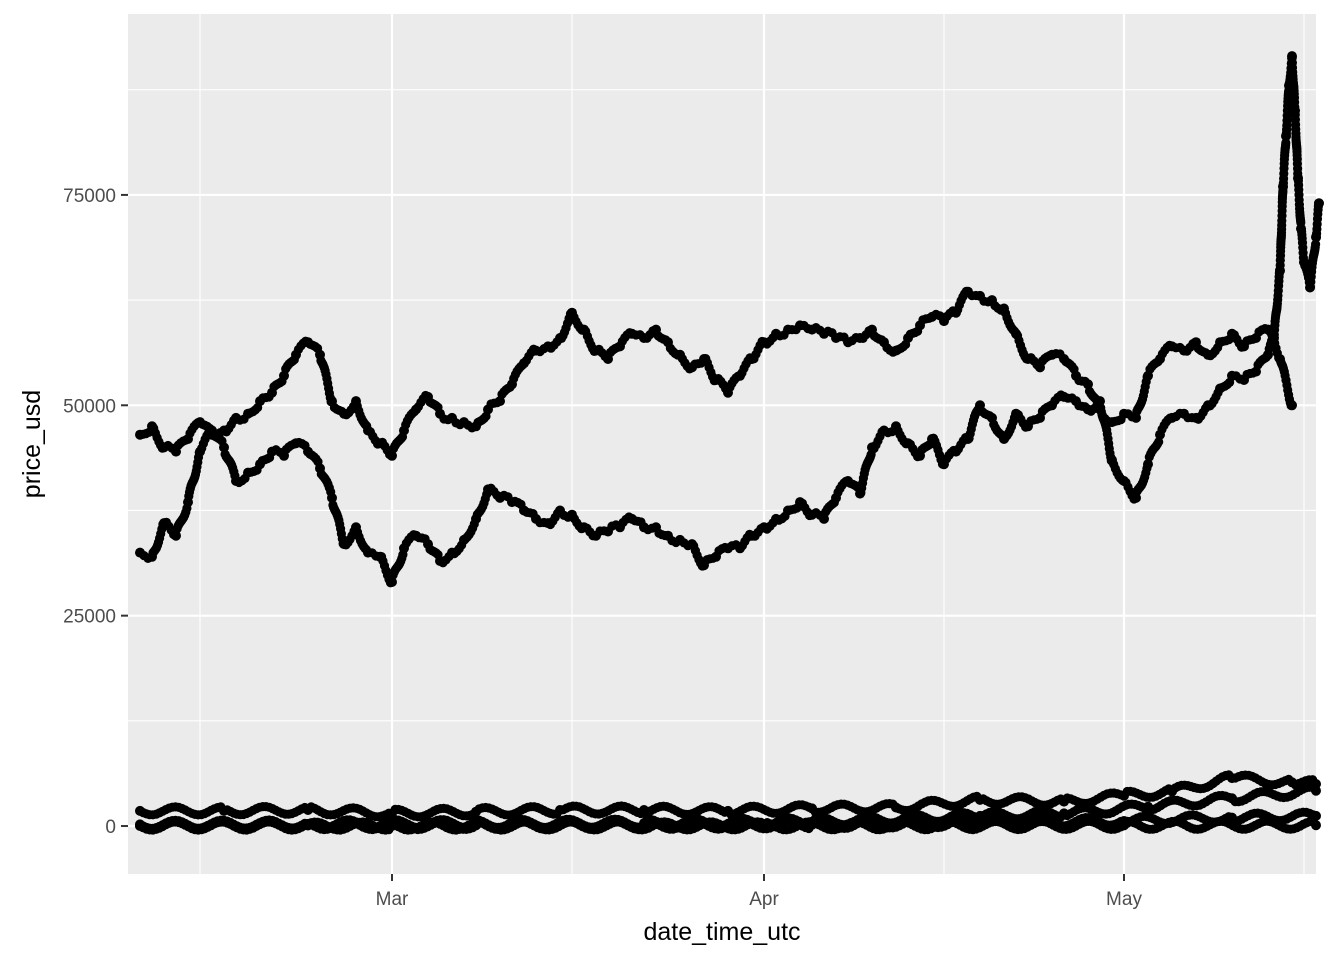  I want to click on y-tick-label: 0, so click(110, 827).